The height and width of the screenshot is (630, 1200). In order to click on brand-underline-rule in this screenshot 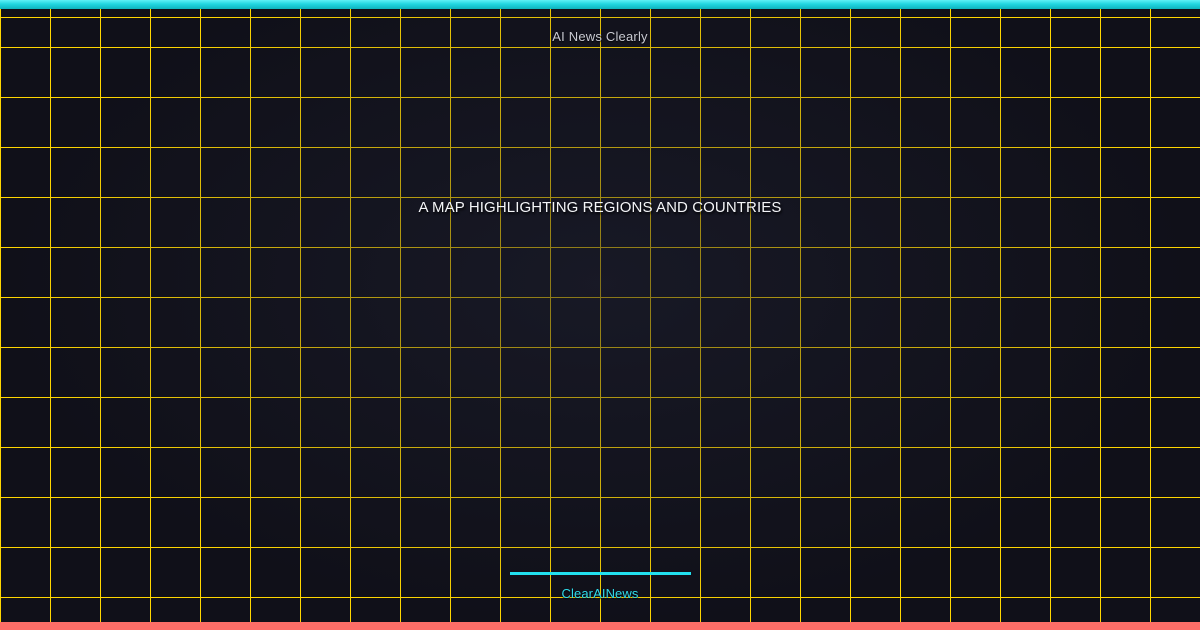, I will do `click(600, 573)`.